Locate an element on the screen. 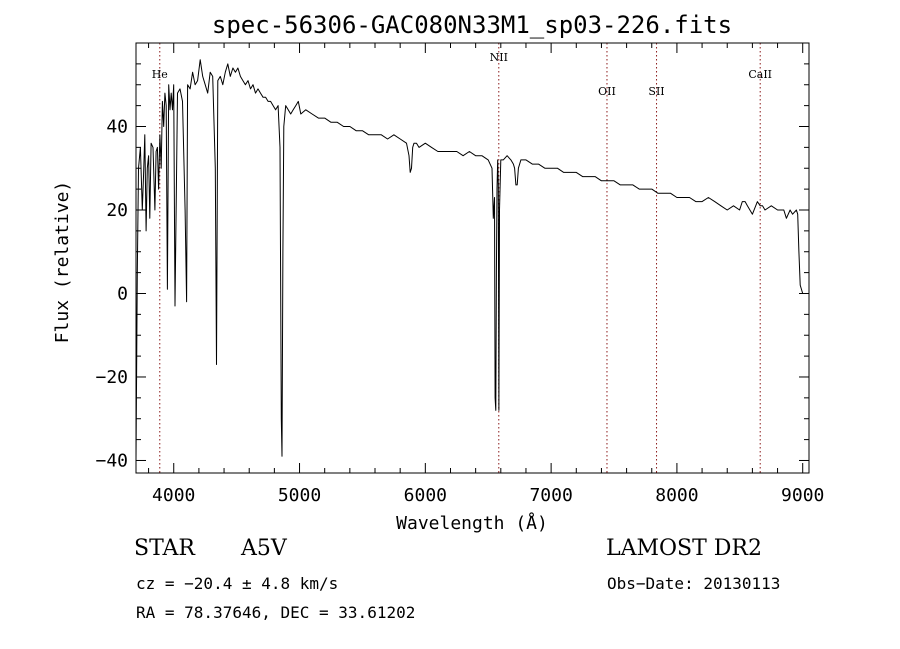 Image resolution: width=900 pixels, height=649 pixels. x-axis-label: Wavelength (Å) is located at coordinates (472, 523).